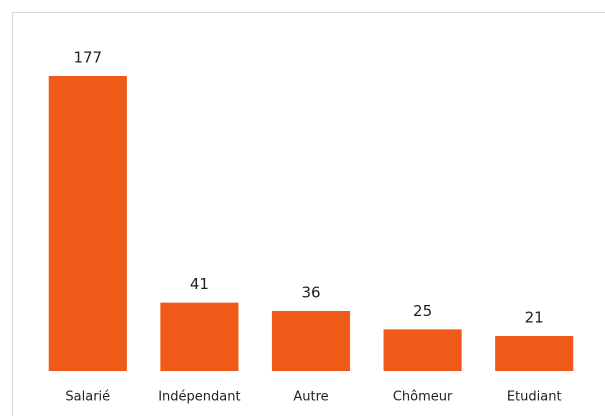  What do you see at coordinates (310, 293) in the screenshot?
I see `data-label: 36` at bounding box center [310, 293].